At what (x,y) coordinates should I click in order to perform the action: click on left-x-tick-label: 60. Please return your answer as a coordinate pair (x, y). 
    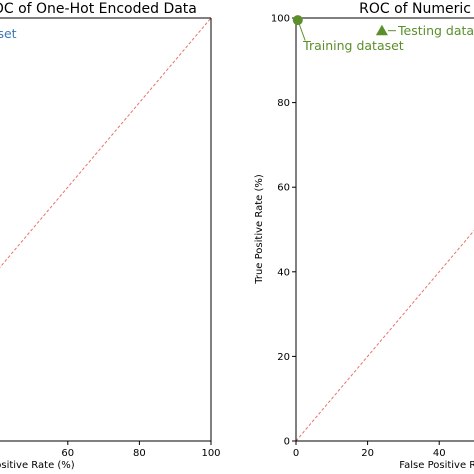
    Looking at the image, I should click on (67, 453).